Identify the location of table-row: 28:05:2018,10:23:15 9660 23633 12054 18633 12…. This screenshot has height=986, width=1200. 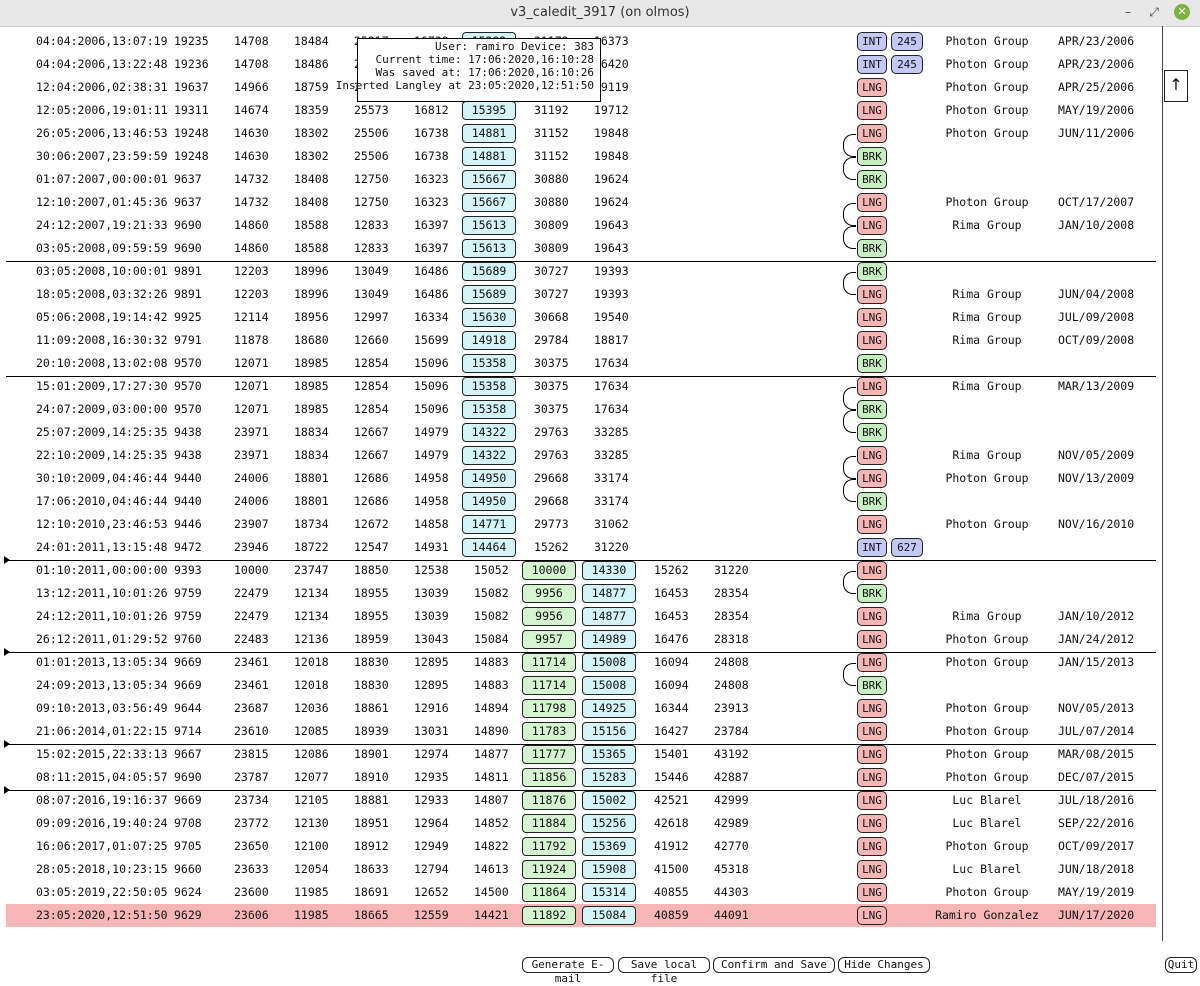
(580, 869).